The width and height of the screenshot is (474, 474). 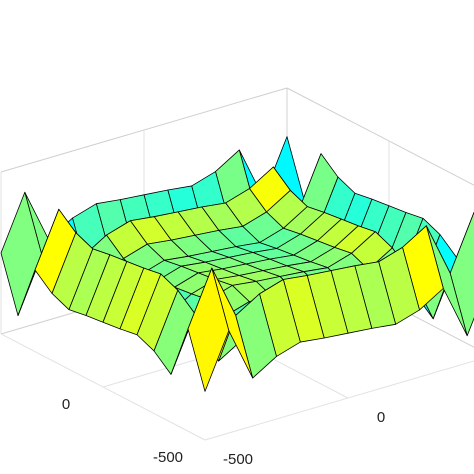 I want to click on grid-line, so click(x=339, y=400).